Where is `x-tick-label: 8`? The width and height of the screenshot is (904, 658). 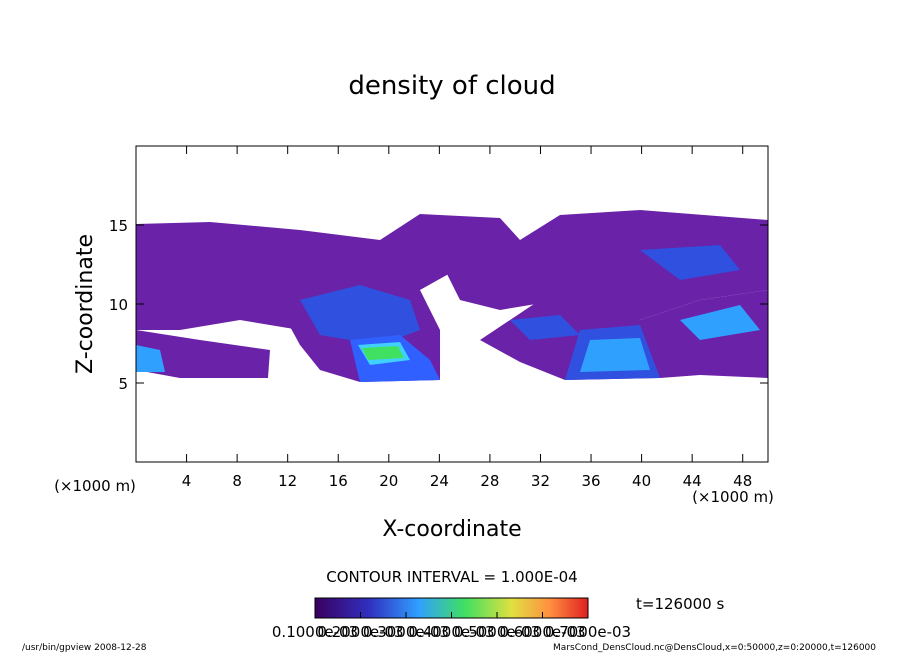 x-tick-label: 8 is located at coordinates (237, 481).